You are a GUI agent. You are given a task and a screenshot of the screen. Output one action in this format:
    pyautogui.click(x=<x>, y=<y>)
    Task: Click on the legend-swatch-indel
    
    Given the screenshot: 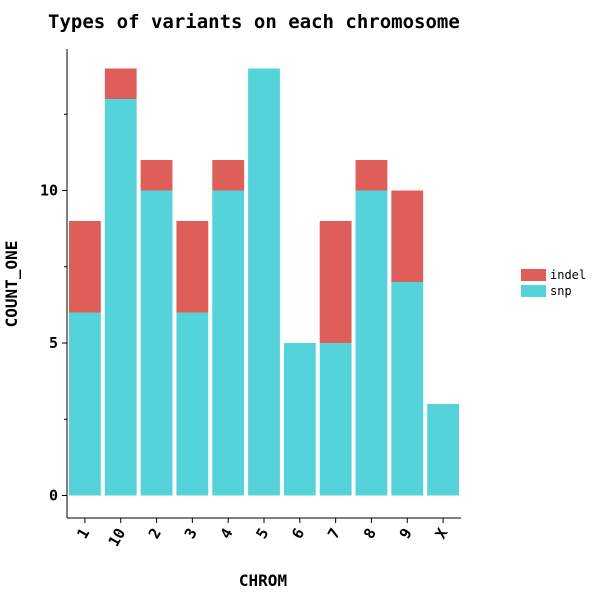 What is the action you would take?
    pyautogui.click(x=533, y=275)
    